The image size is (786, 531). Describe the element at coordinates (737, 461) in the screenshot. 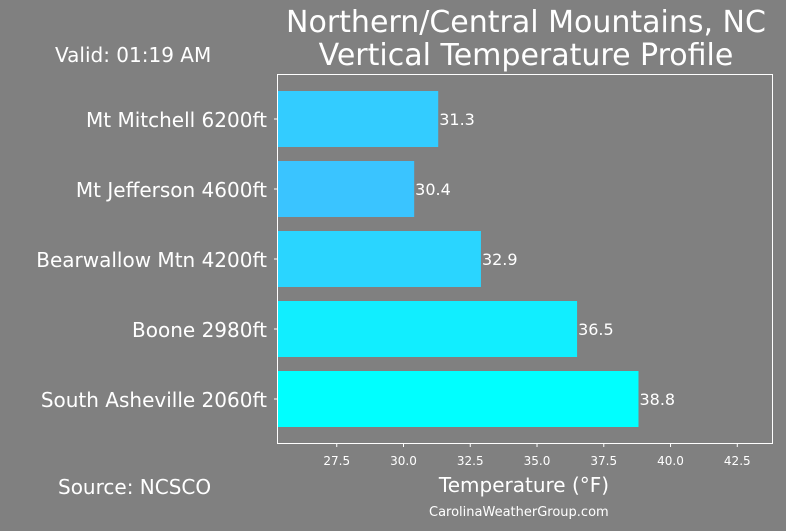

I see `x-tick-label: 42.5` at that location.